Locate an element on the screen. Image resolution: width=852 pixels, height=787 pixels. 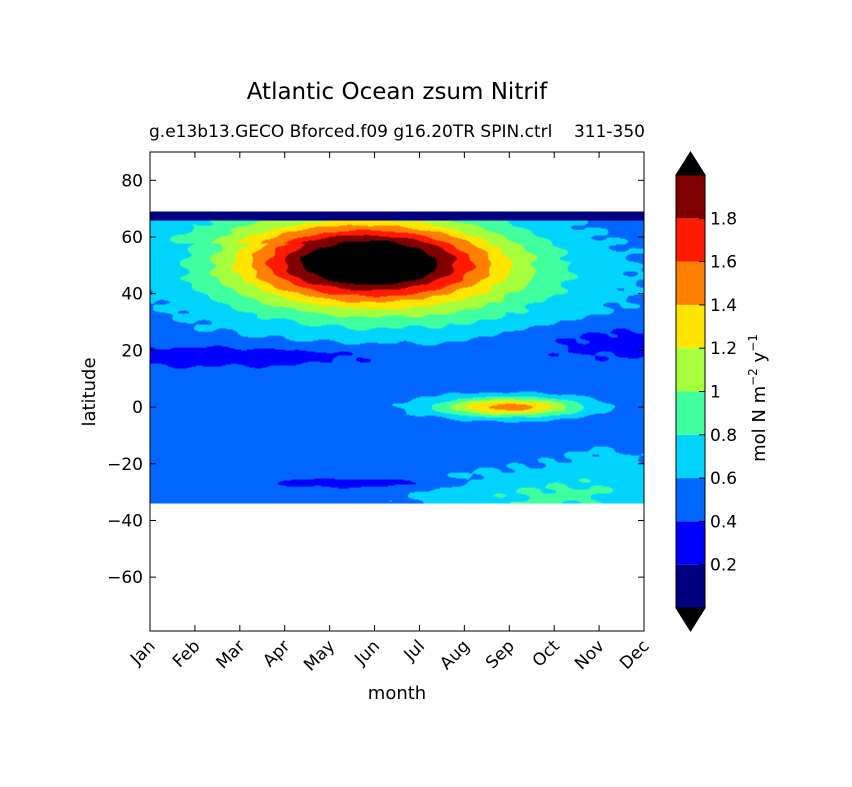
colorbar-tick-label: 1.8 is located at coordinates (723, 219).